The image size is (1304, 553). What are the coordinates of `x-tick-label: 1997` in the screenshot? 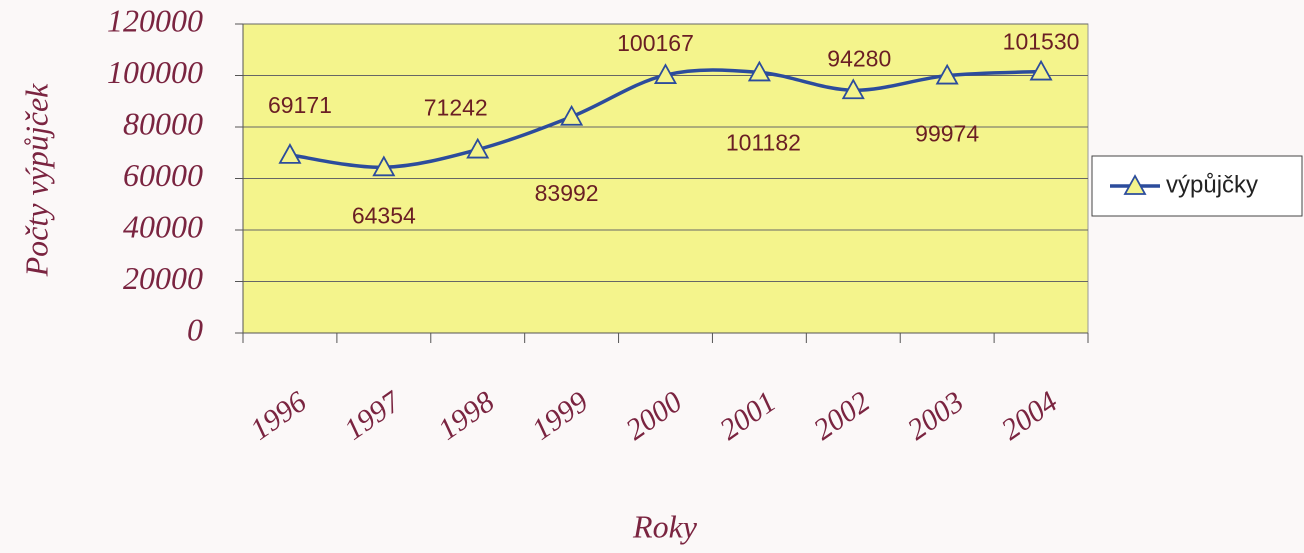 It's located at (373, 415).